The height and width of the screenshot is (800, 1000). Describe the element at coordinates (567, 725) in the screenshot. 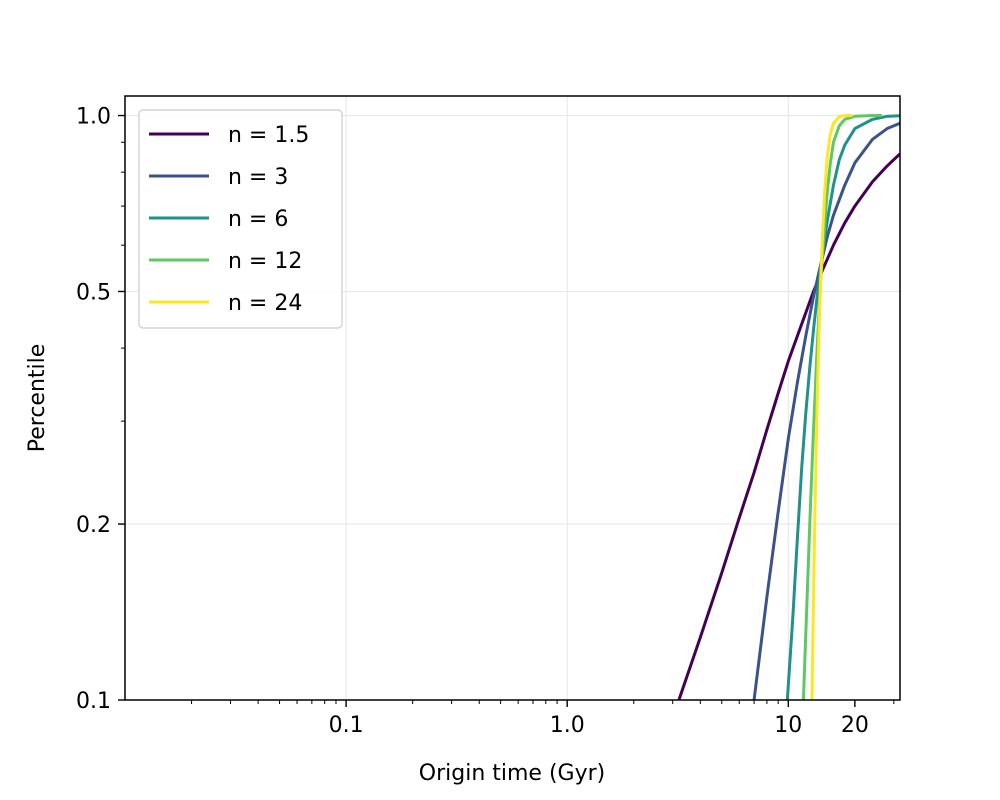

I see `x-tick-label: 1.0` at that location.